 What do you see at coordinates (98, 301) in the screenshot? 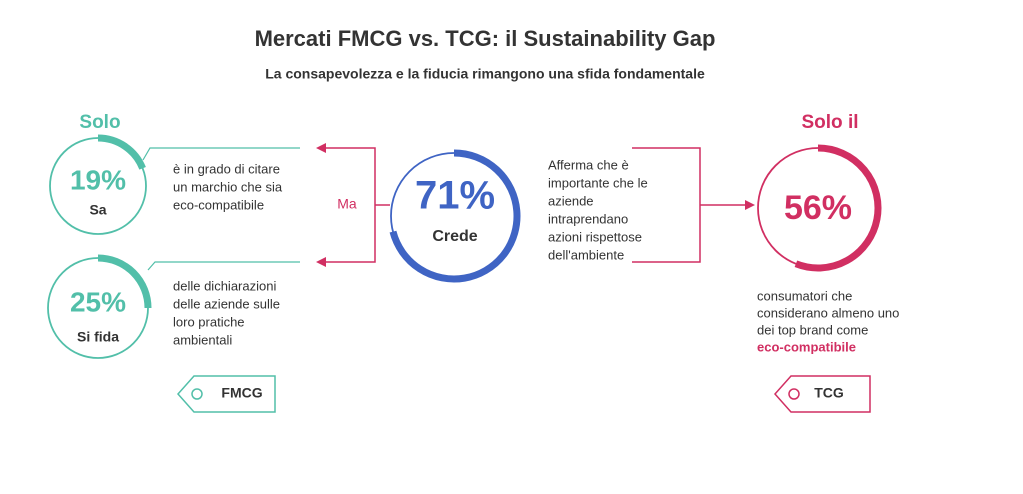
I see `stat-value: 25%` at bounding box center [98, 301].